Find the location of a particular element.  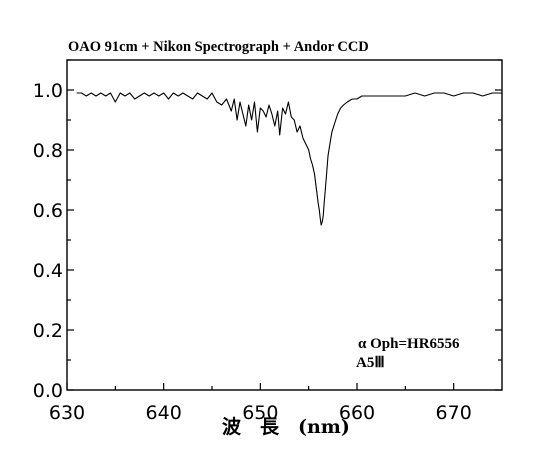

x-axis: 630 640 650 660 670 is located at coordinates (260, 403).